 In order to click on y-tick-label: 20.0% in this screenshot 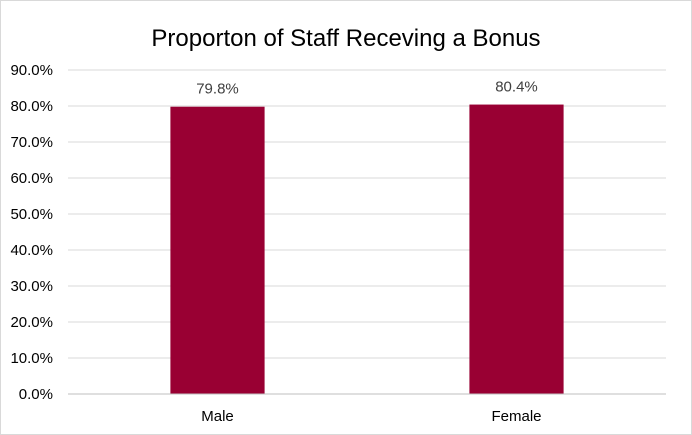, I will do `click(31, 322)`.